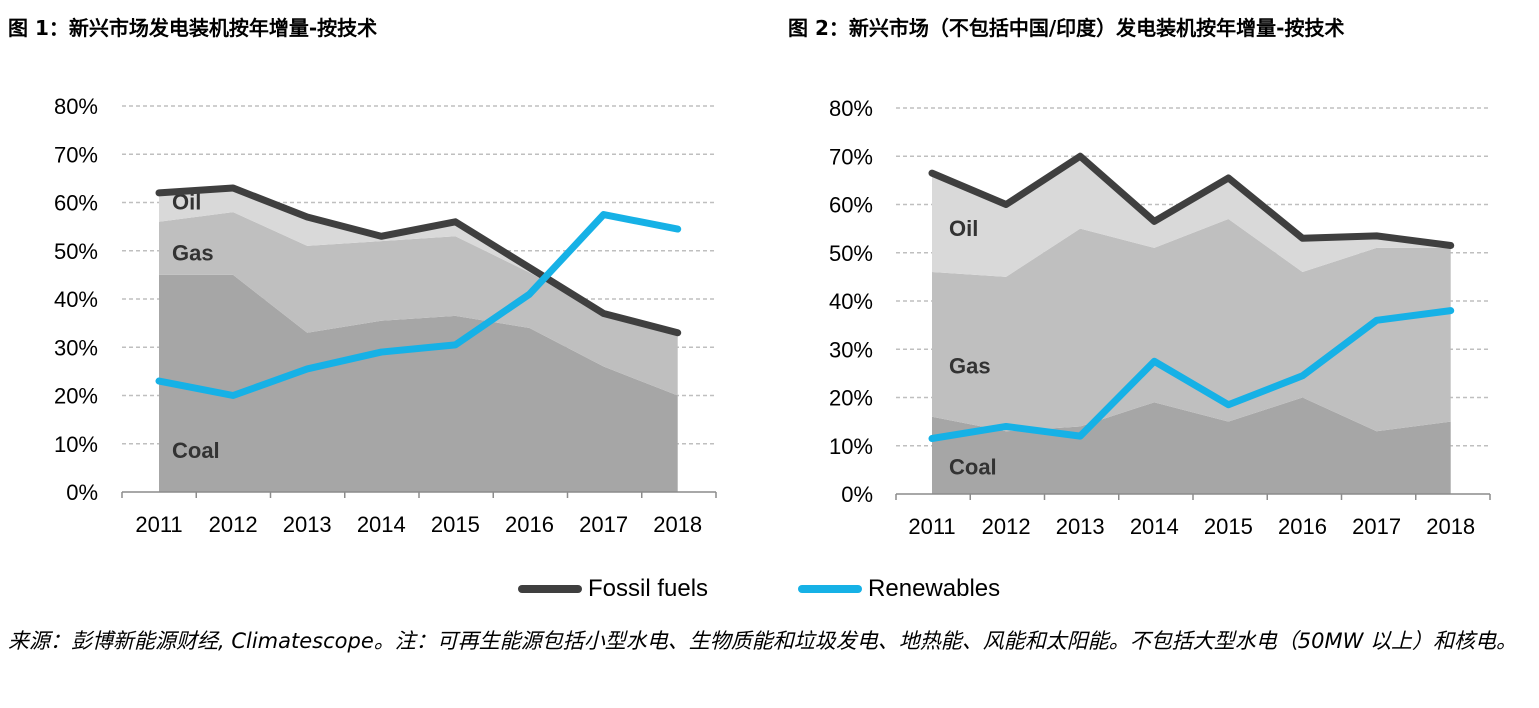 Image resolution: width=1539 pixels, height=708 pixels. Describe the element at coordinates (857, 494) in the screenshot. I see `c2-y-tick-label: 0%` at that location.